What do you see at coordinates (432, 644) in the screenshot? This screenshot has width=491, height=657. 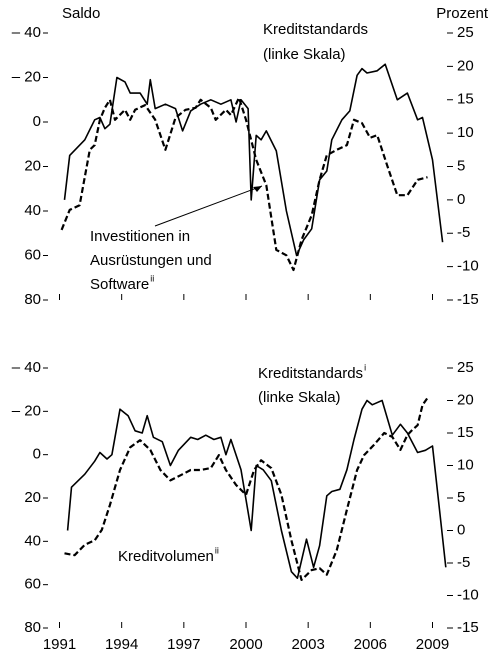 I see `x-tick-label: 2009` at bounding box center [432, 644].